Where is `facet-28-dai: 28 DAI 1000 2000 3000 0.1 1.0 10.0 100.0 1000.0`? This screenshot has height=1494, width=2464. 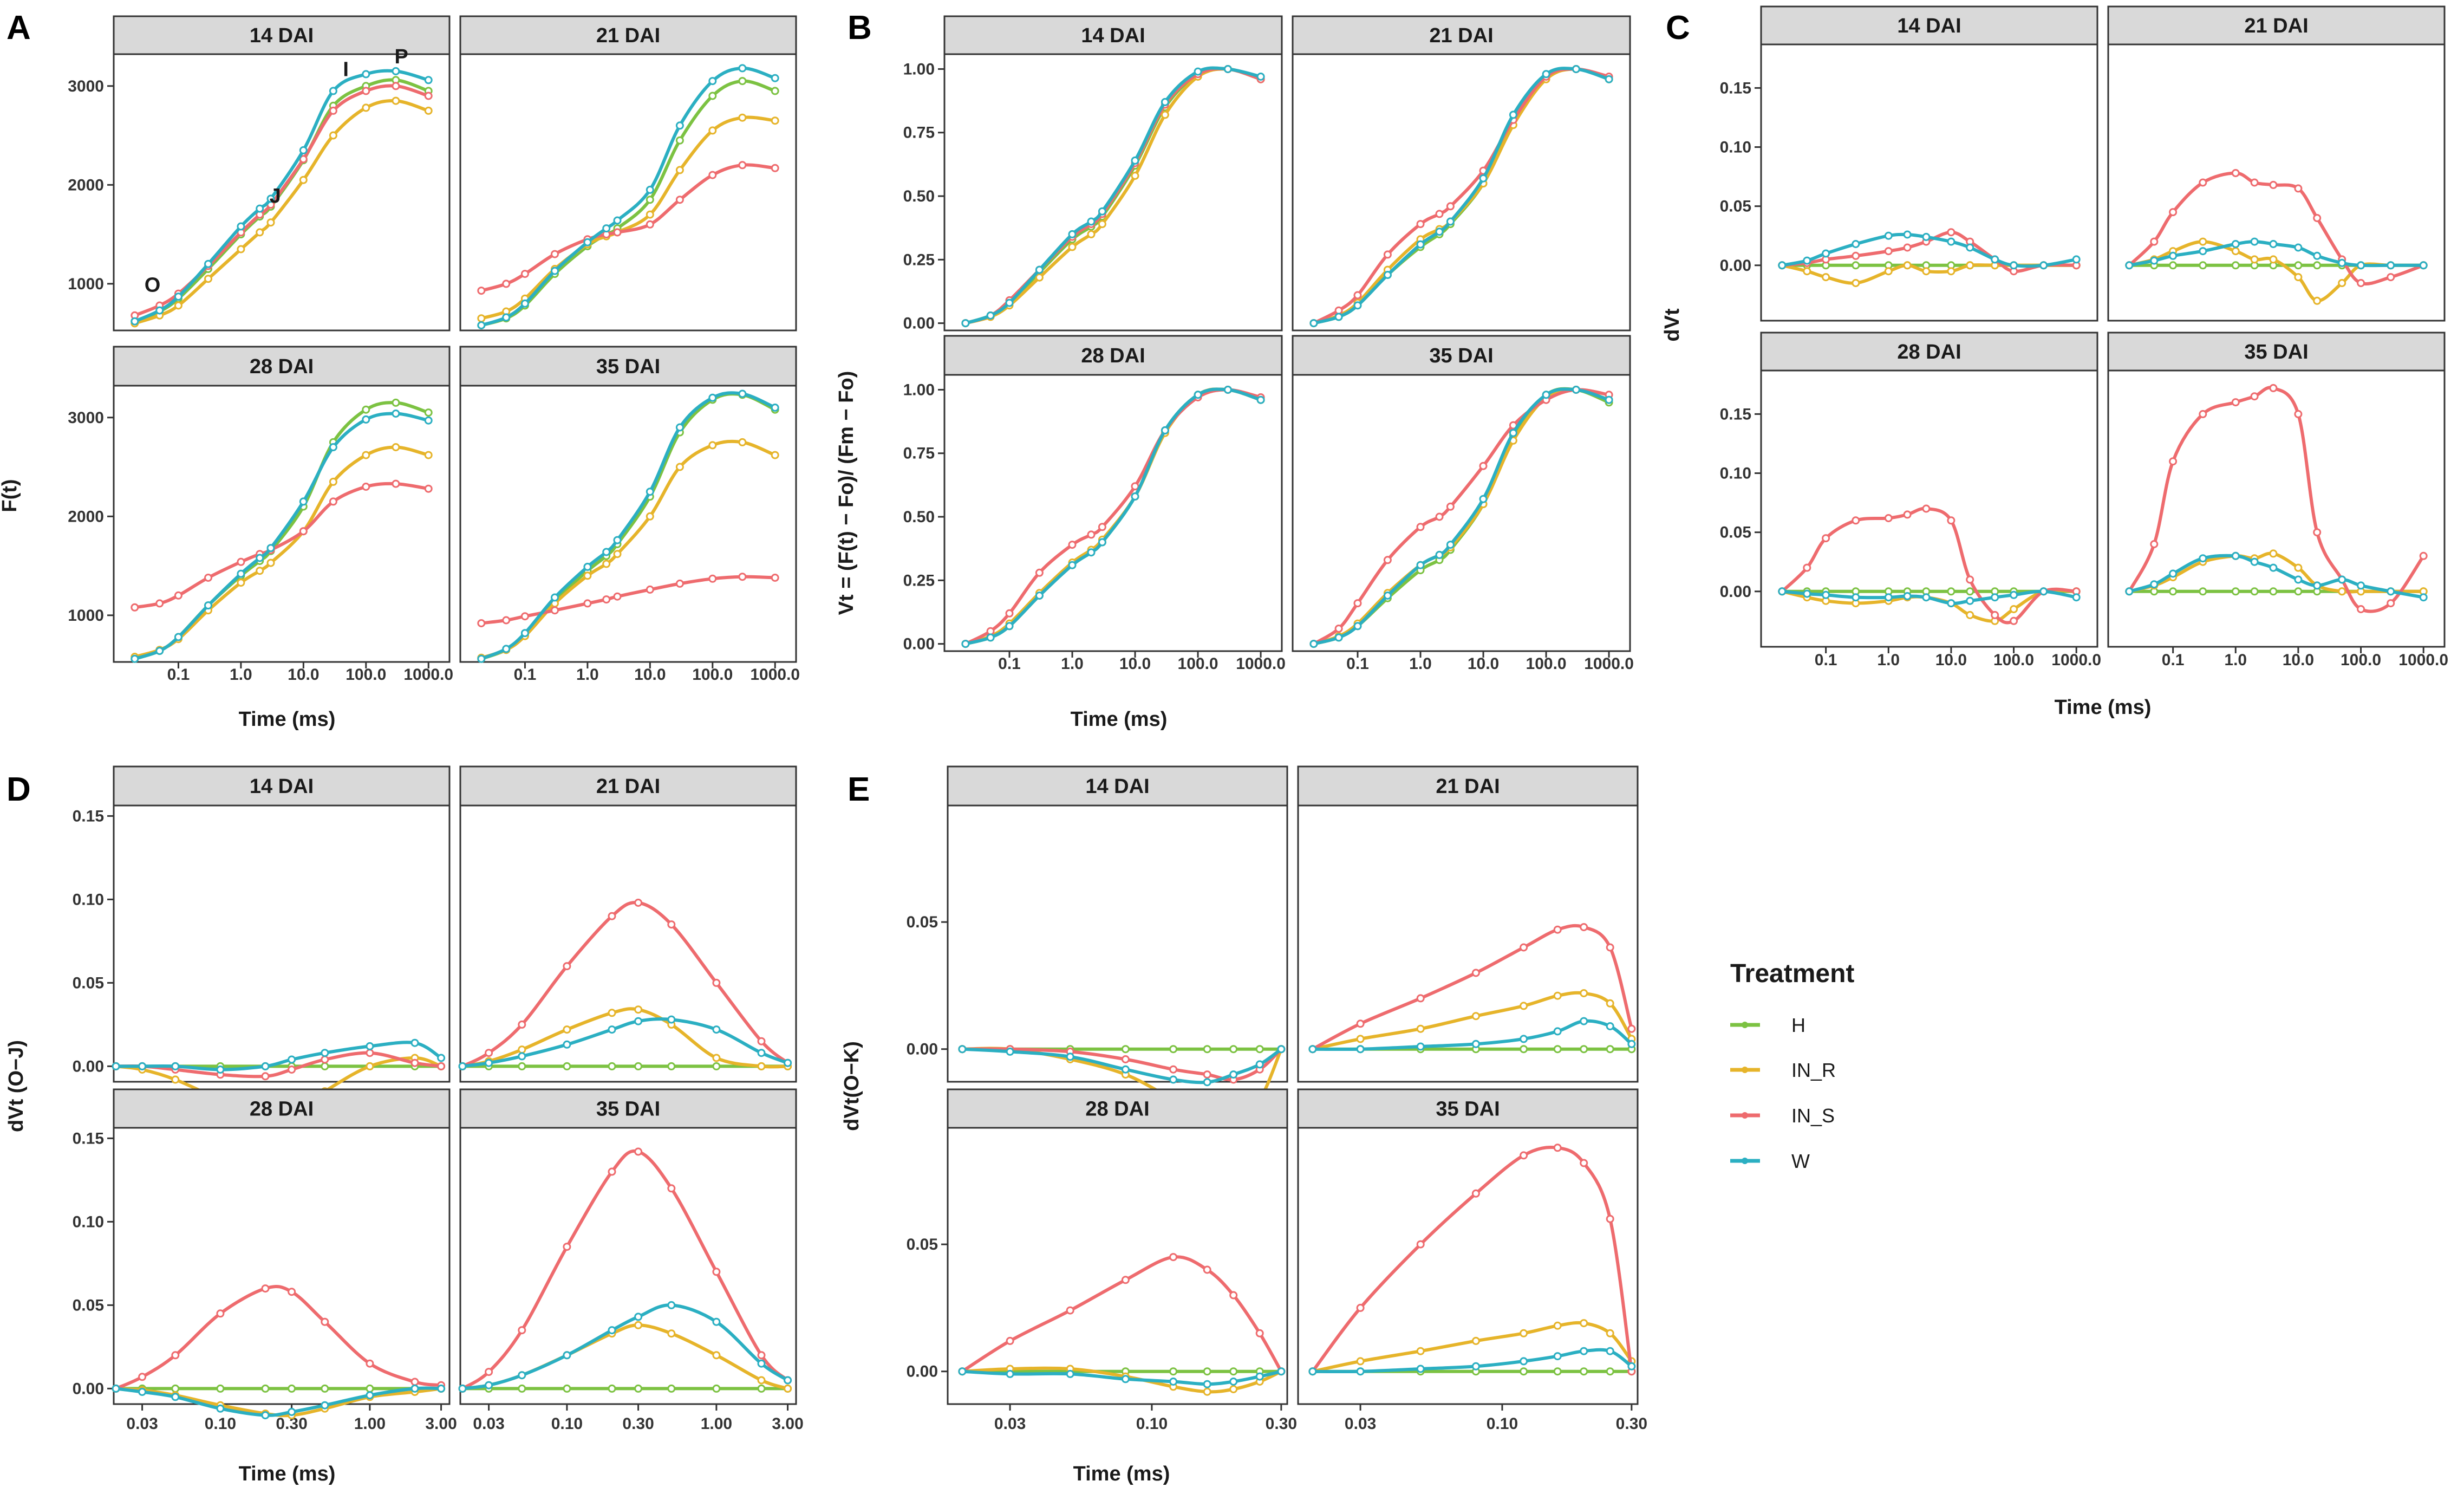
facet-28-dai: 28 DAI 1000 2000 3000 0.1 1.0 10.0 100.0 1000.0 is located at coordinates (260, 515).